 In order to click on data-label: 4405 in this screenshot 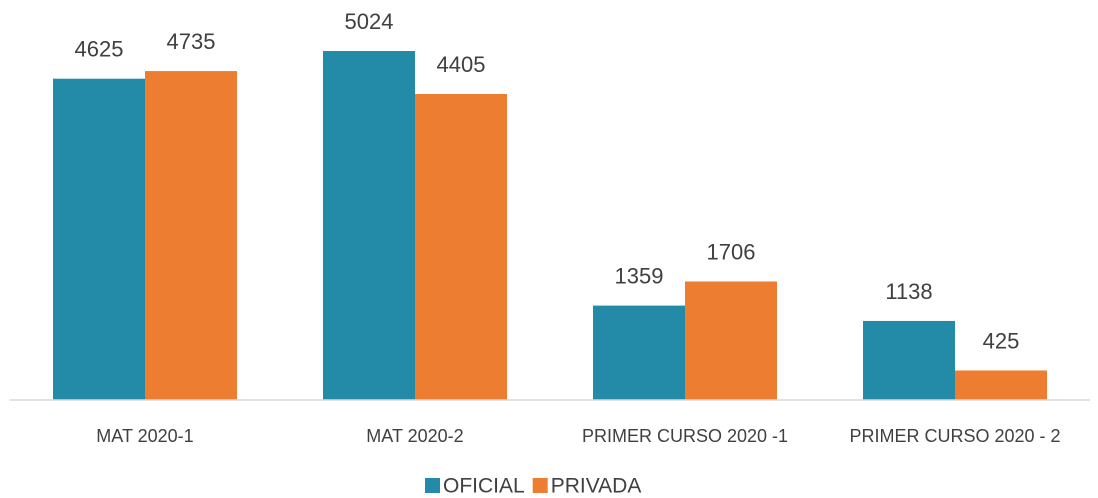, I will do `click(461, 64)`.